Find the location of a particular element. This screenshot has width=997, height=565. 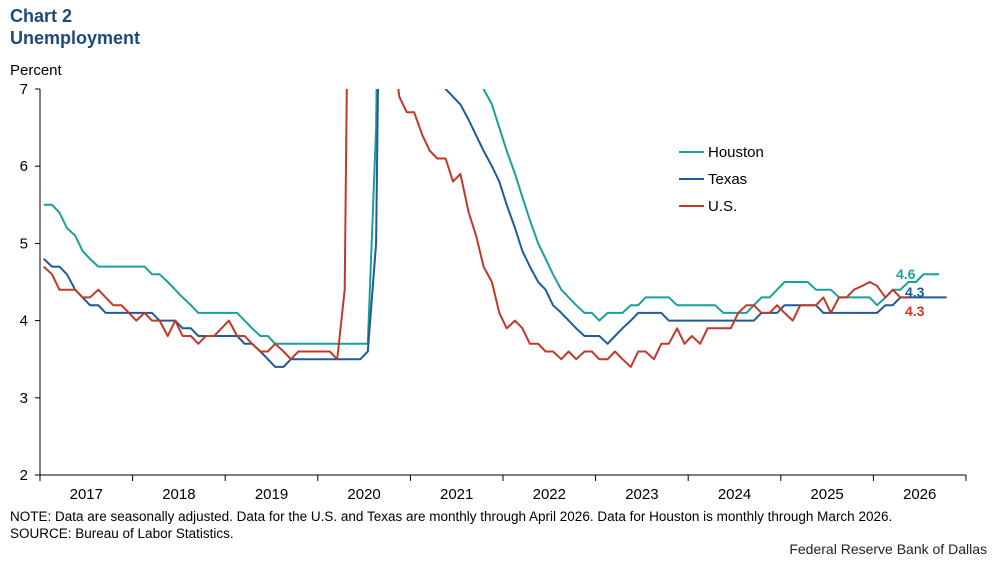

legend-label: Houston is located at coordinates (736, 152).